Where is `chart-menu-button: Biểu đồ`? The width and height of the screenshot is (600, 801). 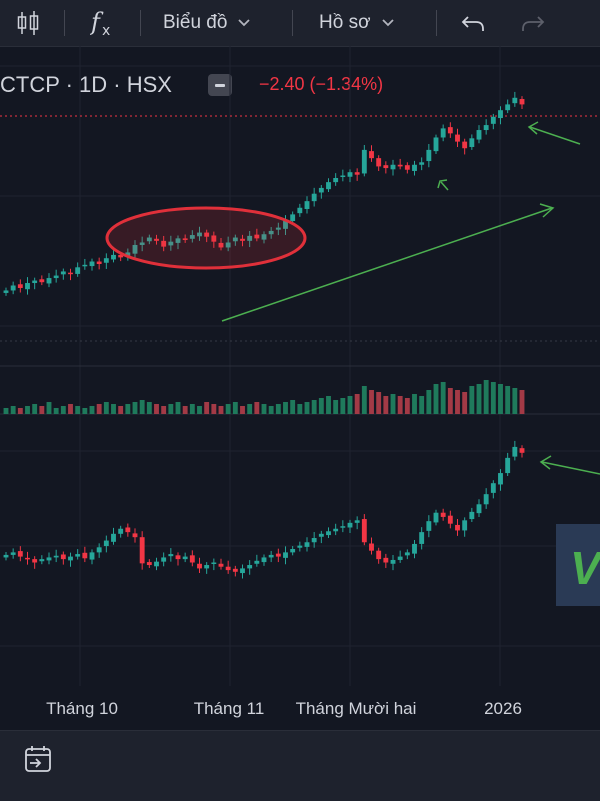
chart-menu-button: Biểu đồ is located at coordinates (207, 23).